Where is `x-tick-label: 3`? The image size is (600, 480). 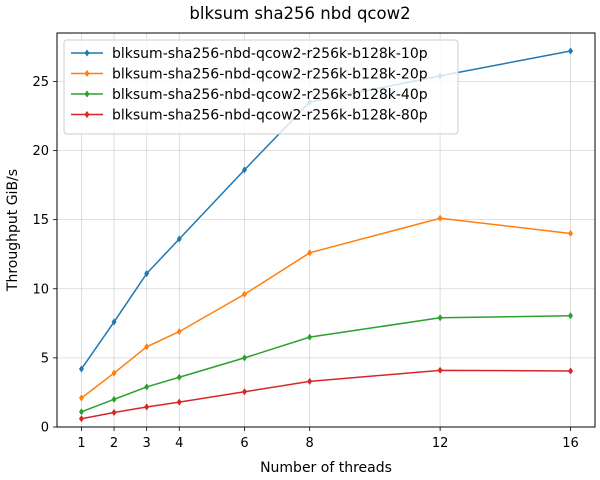
x-tick-label: 3 is located at coordinates (147, 443).